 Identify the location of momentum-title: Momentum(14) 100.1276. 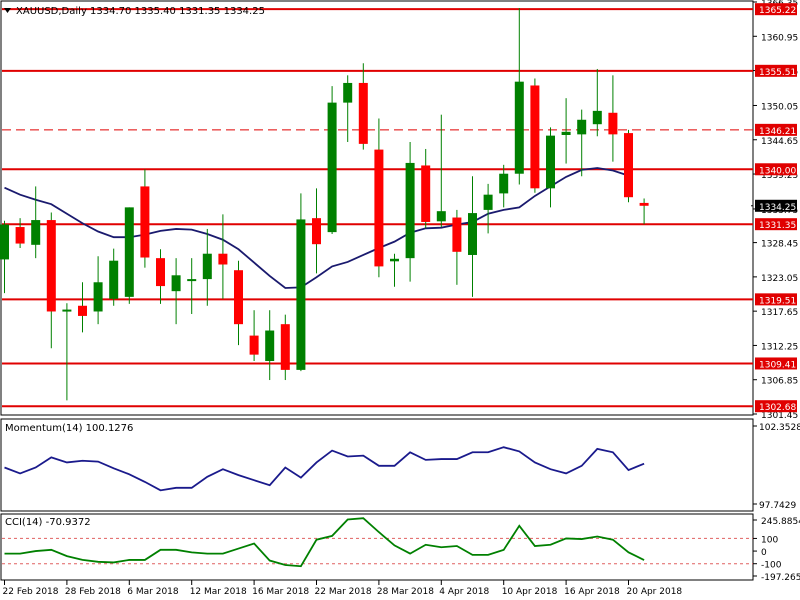
(69, 428).